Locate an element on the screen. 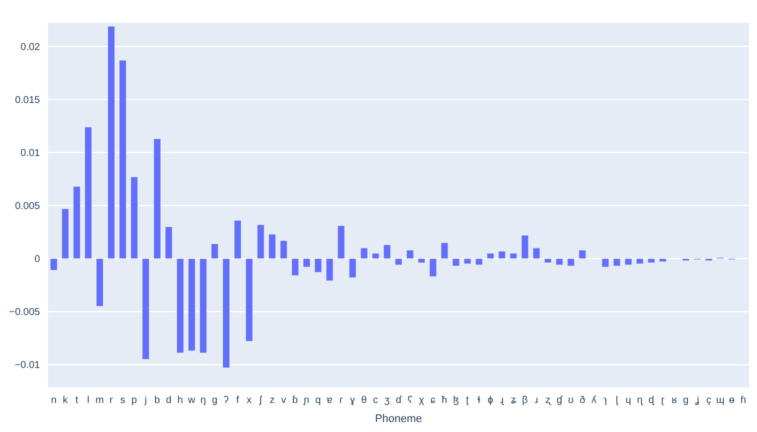 This screenshot has height=432, width=757. x-tick-label: ʐ is located at coordinates (548, 400).